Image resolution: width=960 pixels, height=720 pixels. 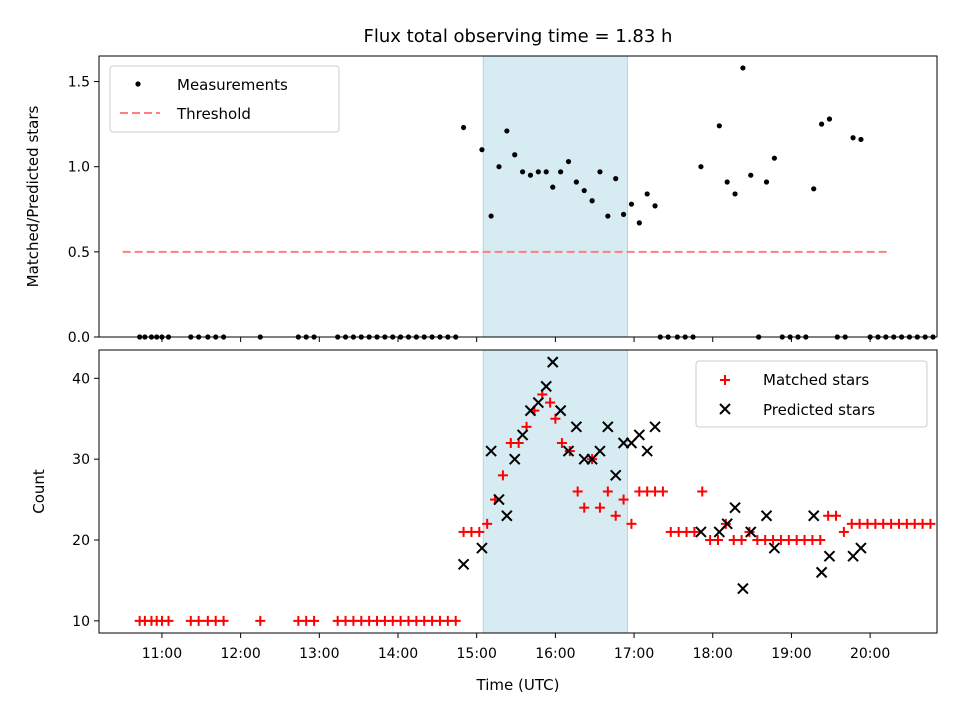 I want to click on legend-marker-measurements, so click(x=138, y=84).